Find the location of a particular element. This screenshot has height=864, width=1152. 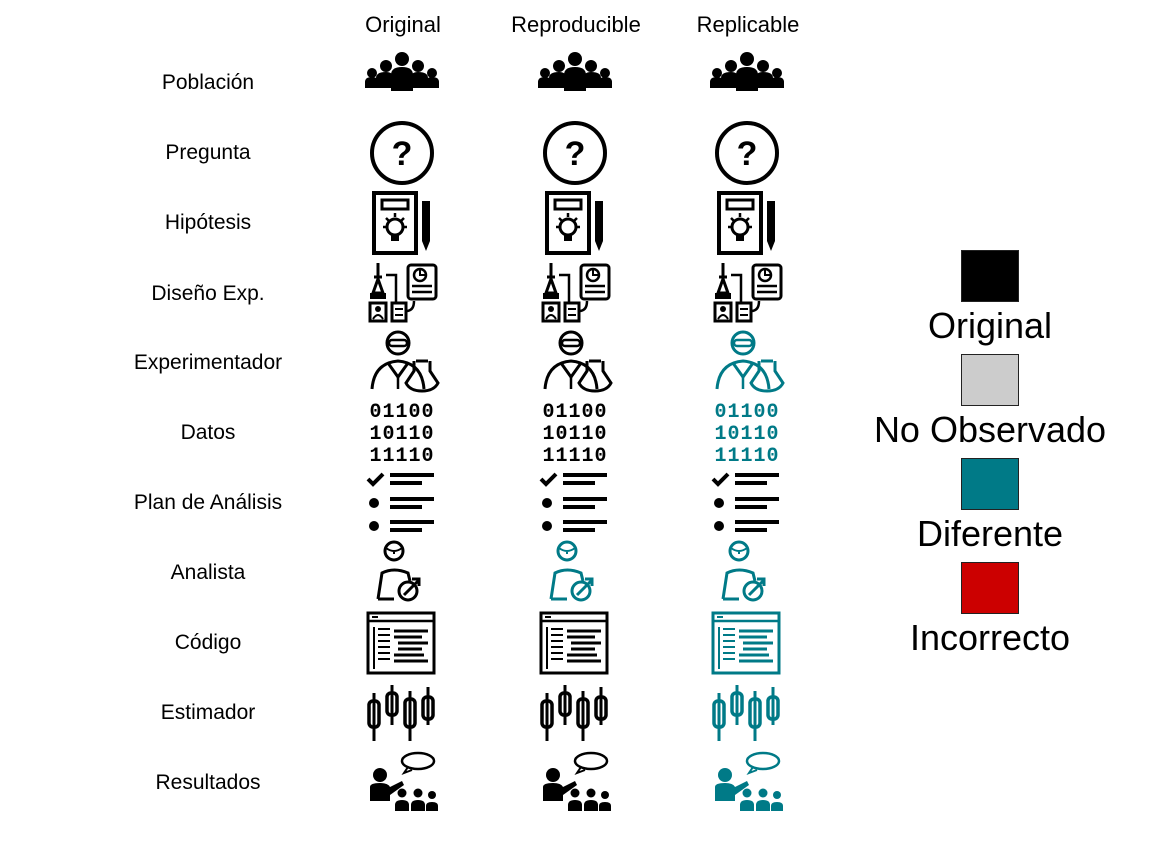

row-label-diseno-exp: Diseño Exp. is located at coordinates (208, 293).